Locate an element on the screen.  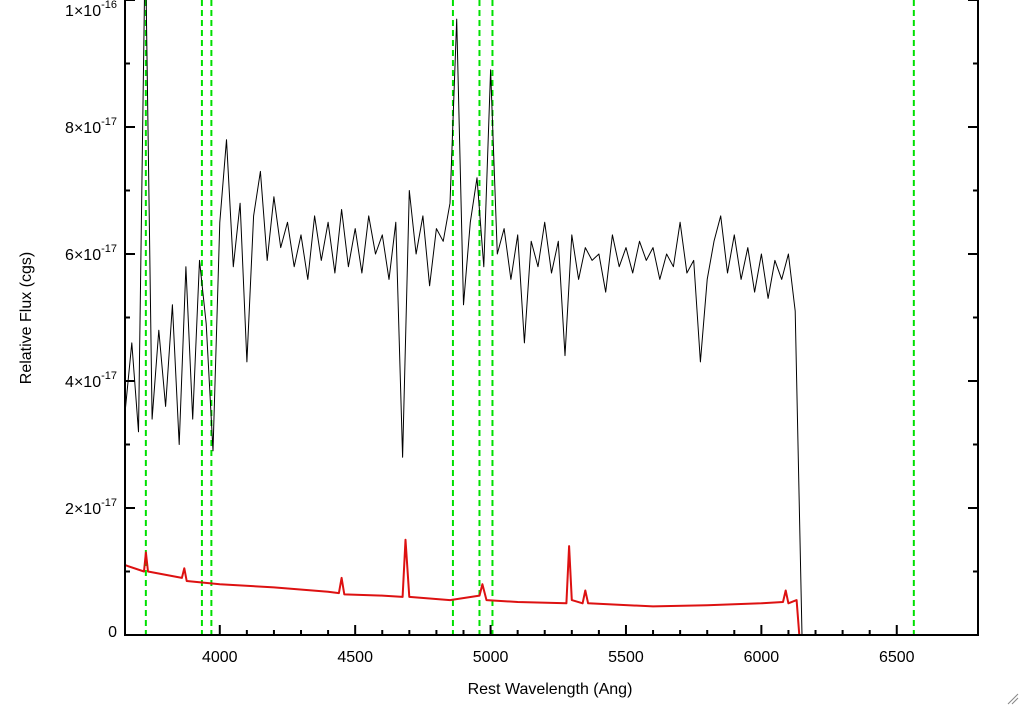
y-tick-label: 6×10⁻¹⁷ is located at coordinates (91, 253).